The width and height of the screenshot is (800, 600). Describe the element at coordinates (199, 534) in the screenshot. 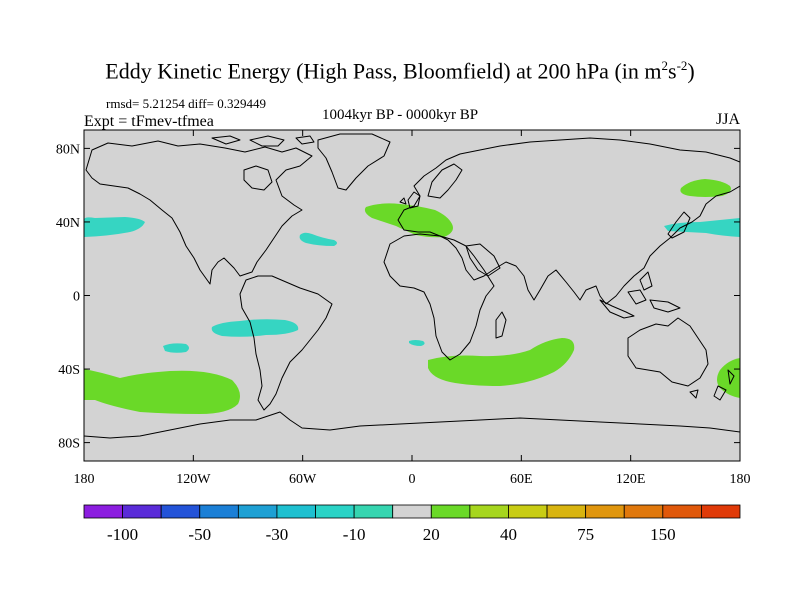

I see `colorbar-label: -50` at that location.